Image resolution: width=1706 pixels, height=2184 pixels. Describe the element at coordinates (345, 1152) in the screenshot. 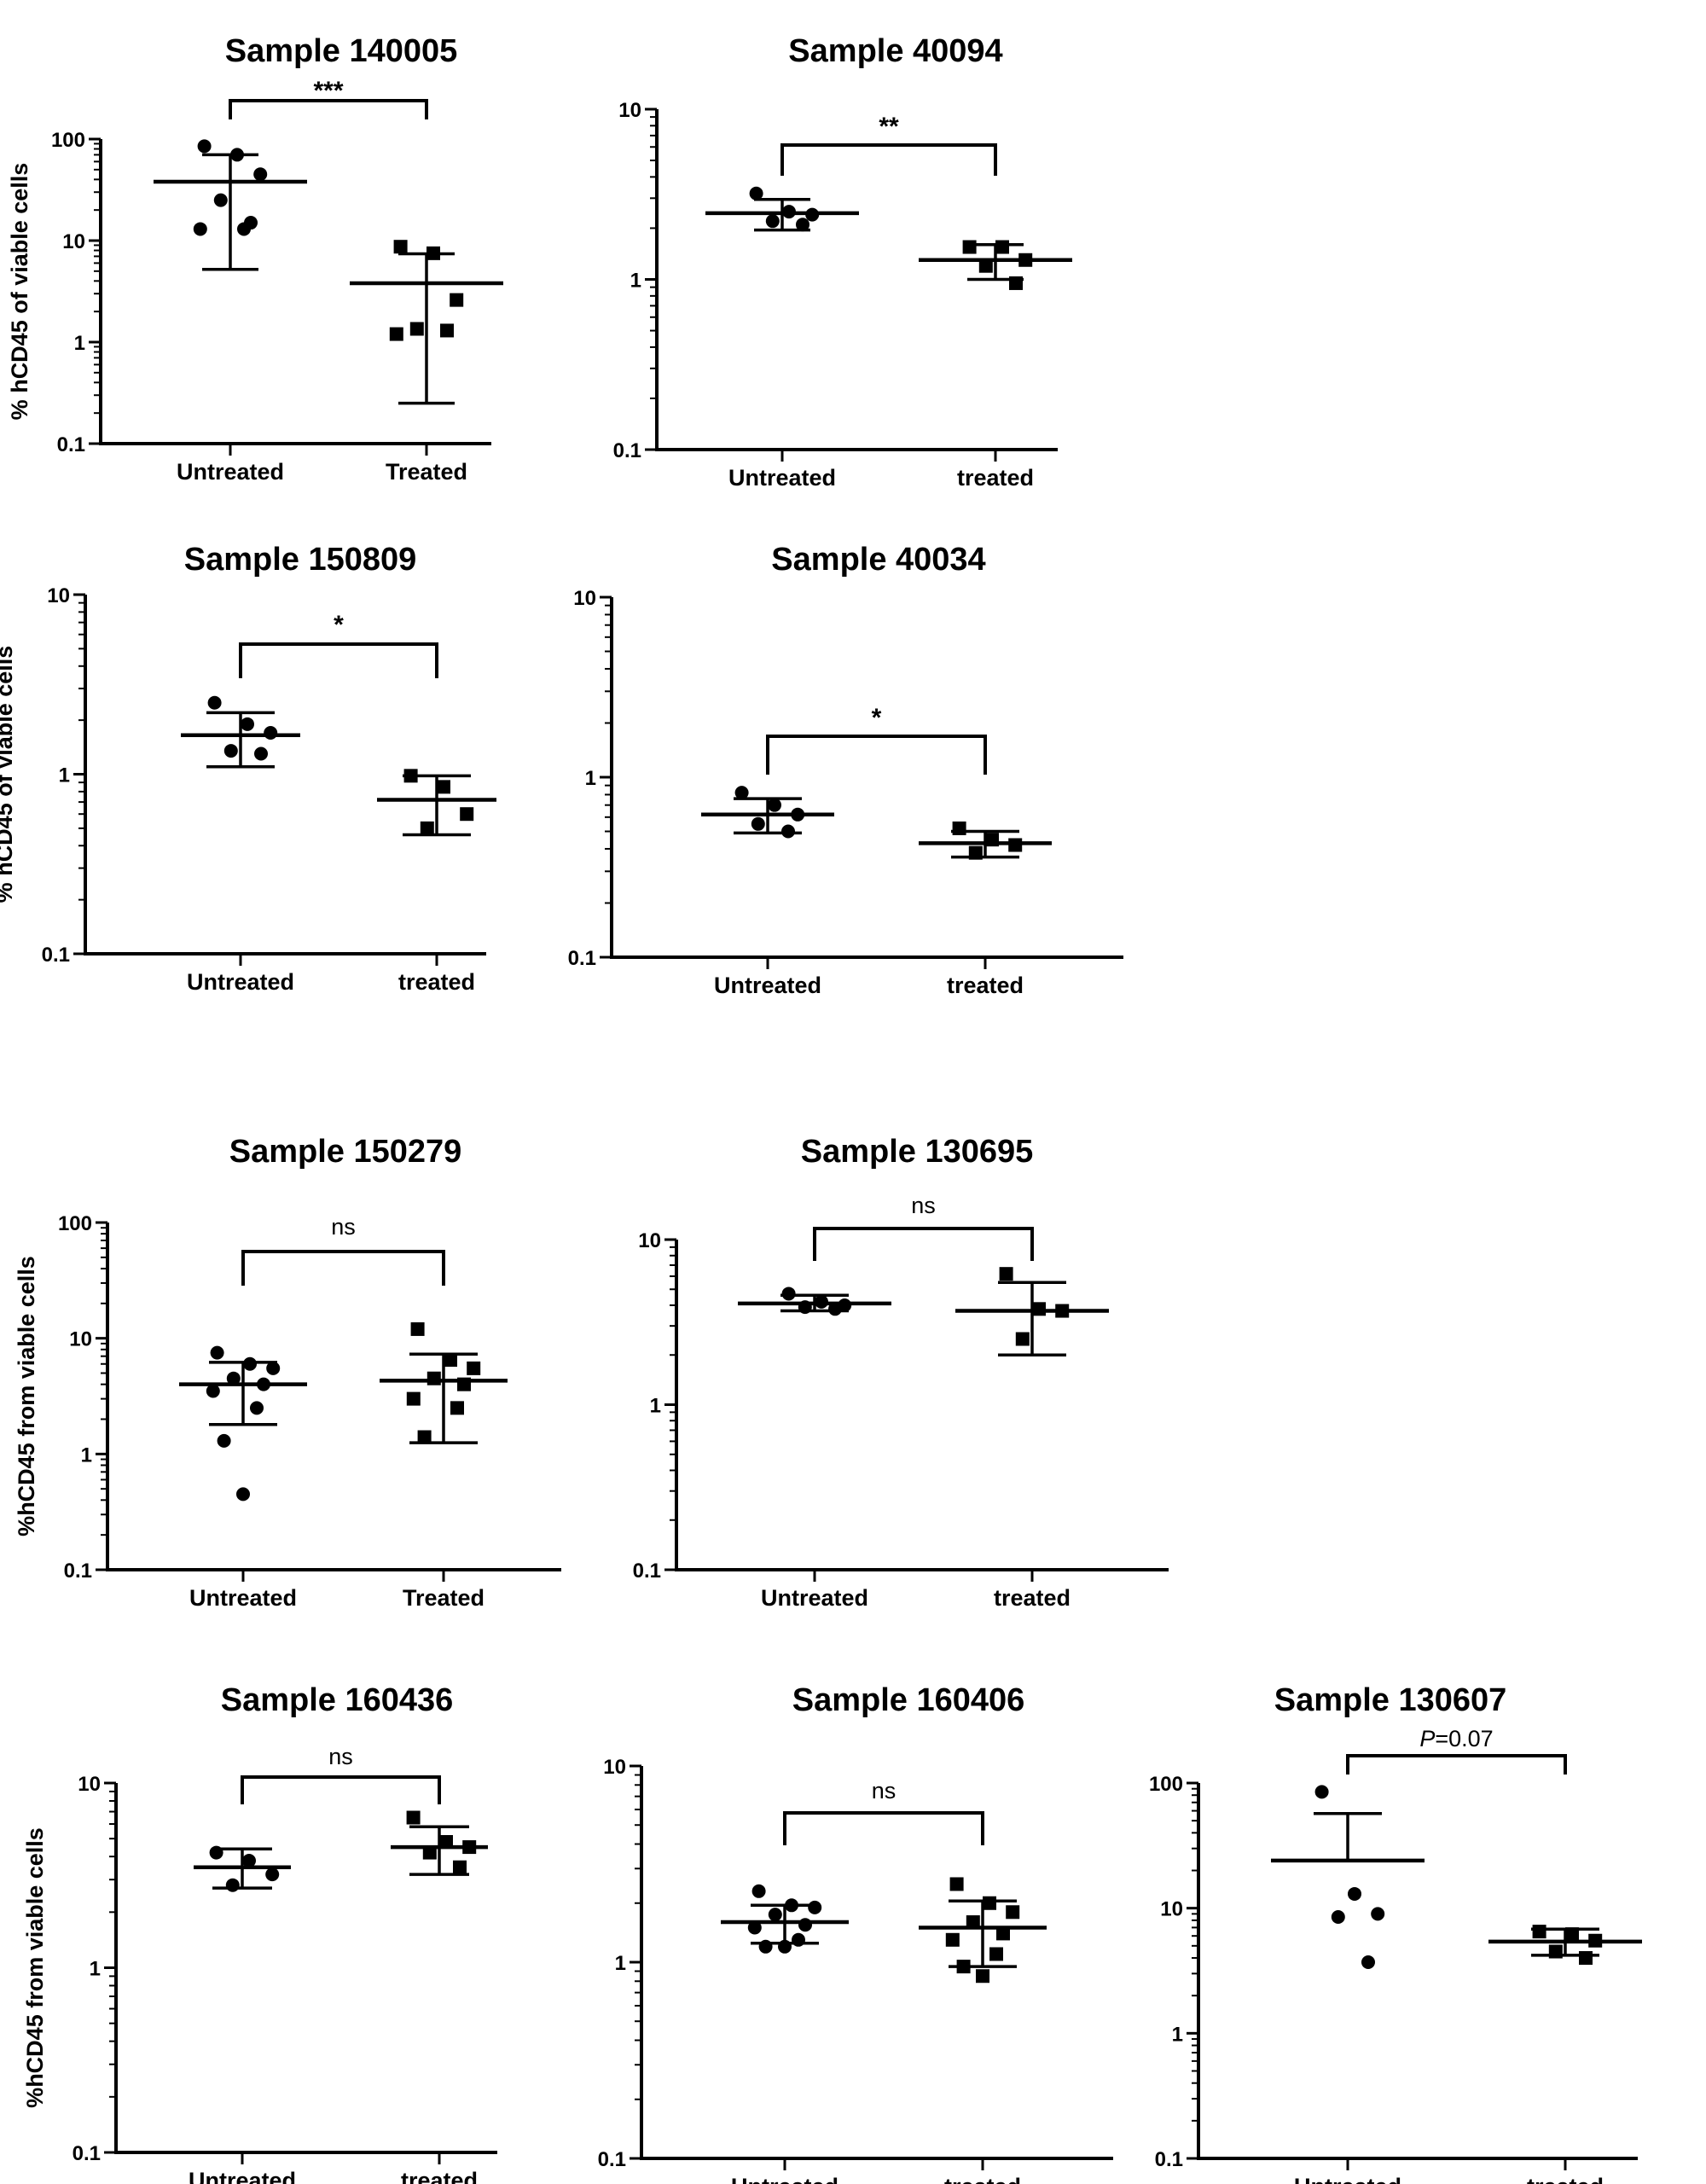

I see `panel-title: Sample 150279` at that location.